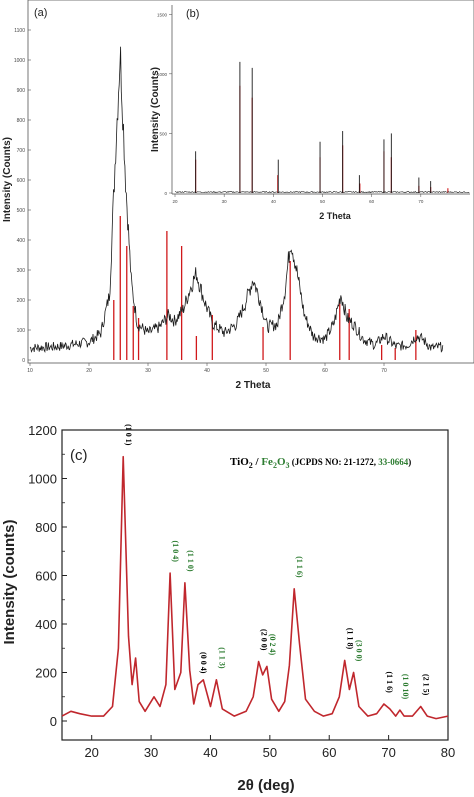  Describe the element at coordinates (329, 752) in the screenshot. I see `panel-c-xtick-label: 60` at that location.